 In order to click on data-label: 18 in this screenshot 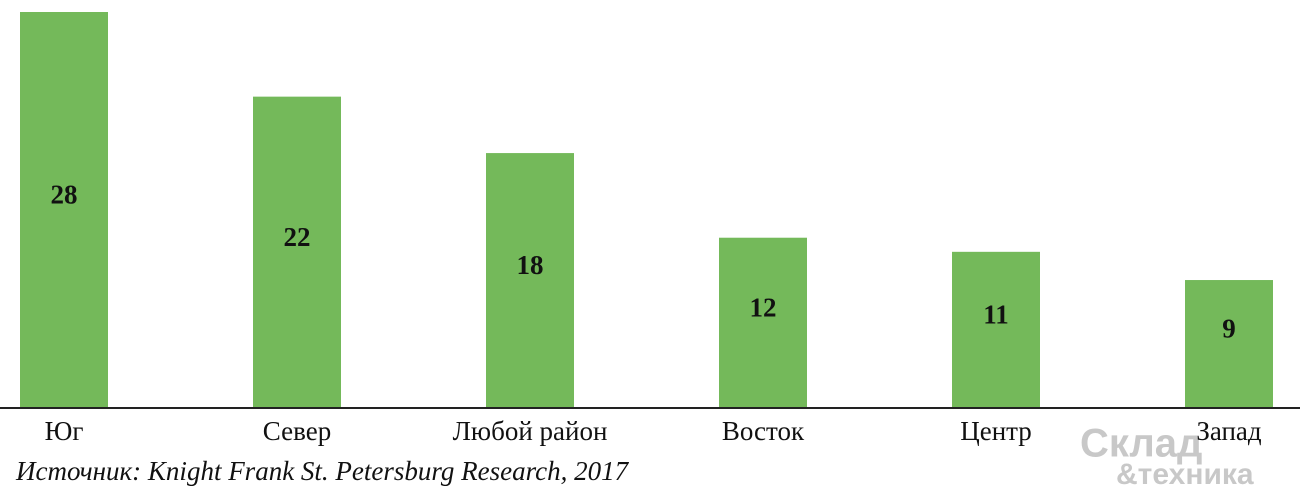, I will do `click(530, 265)`.